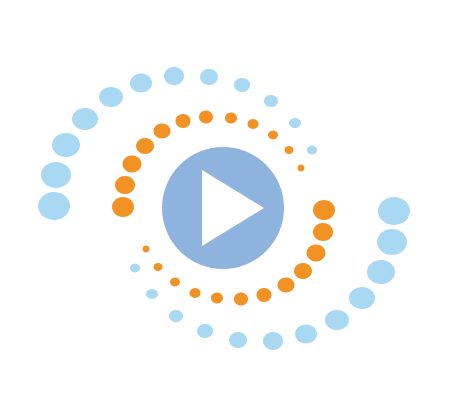 This screenshot has height=419, width=460. Describe the element at coordinates (233, 208) in the screenshot. I see `play-icon` at that location.